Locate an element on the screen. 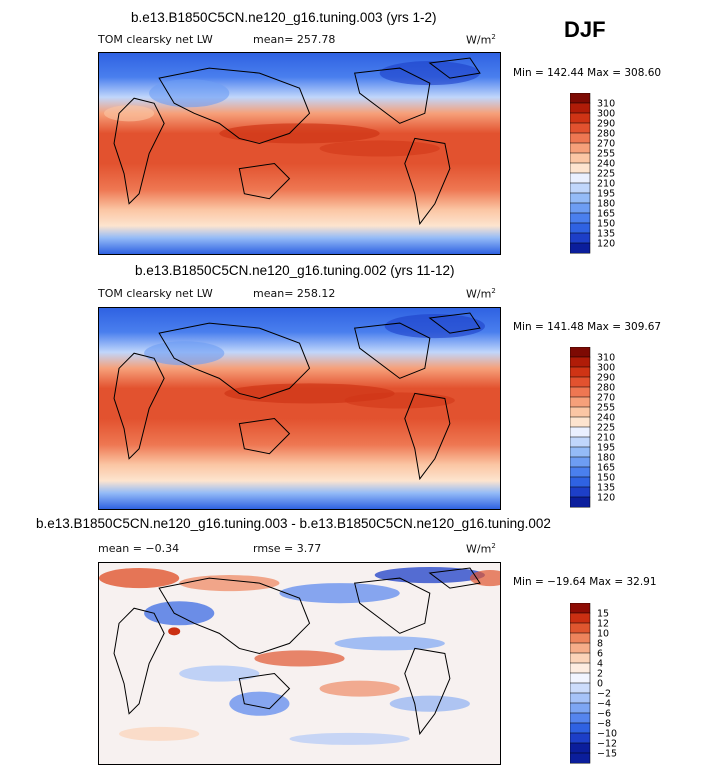  panel3-units: W/m2 is located at coordinates (481, 549).